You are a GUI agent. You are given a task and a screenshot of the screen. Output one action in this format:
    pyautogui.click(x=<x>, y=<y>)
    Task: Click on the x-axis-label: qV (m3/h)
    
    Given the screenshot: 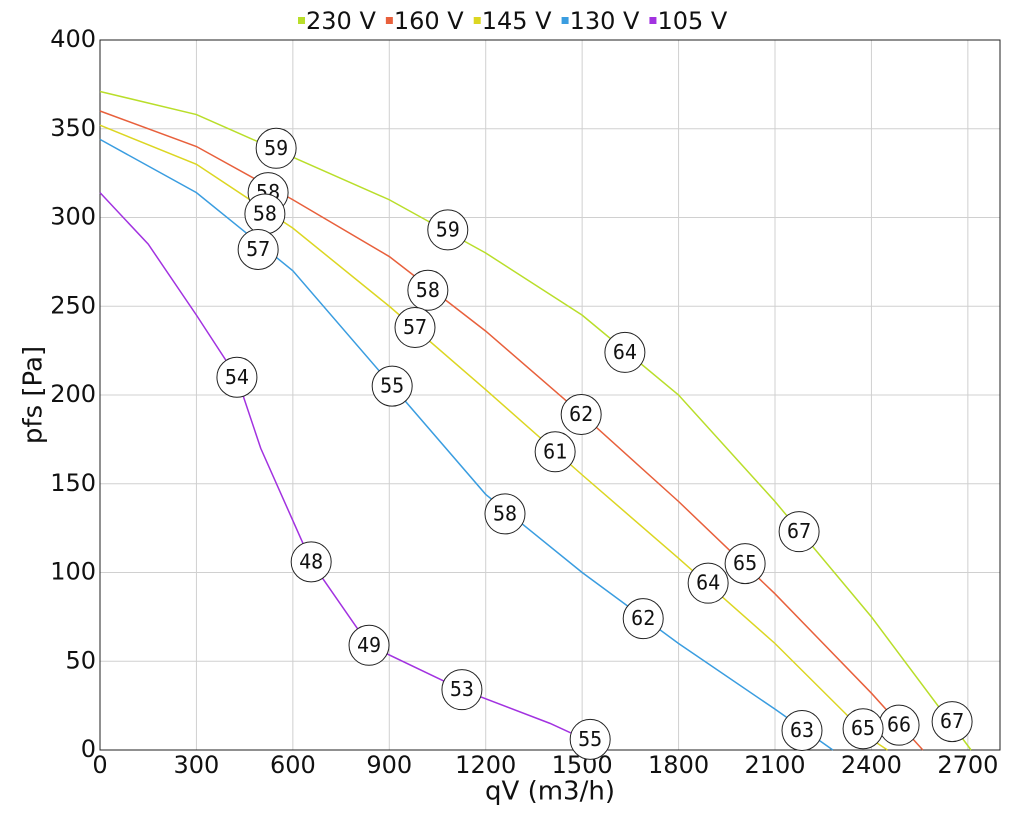 What is the action you would take?
    pyautogui.click(x=550, y=792)
    